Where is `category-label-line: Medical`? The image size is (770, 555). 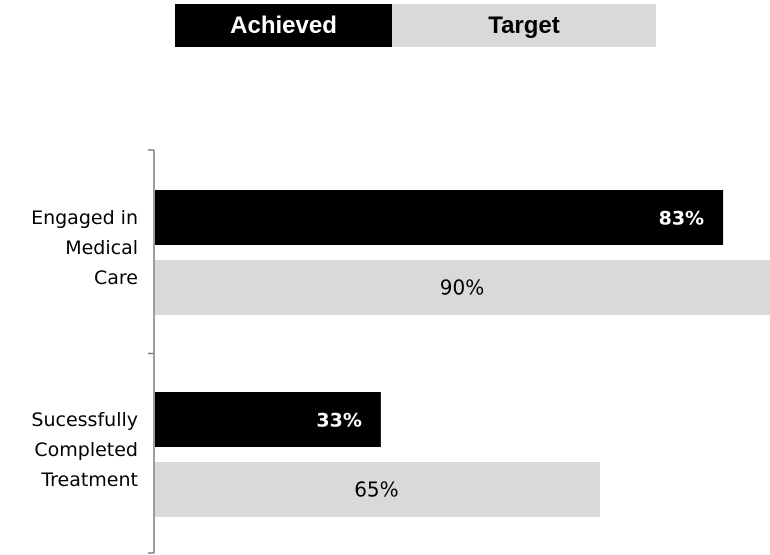 category-label-line: Medical is located at coordinates (101, 248).